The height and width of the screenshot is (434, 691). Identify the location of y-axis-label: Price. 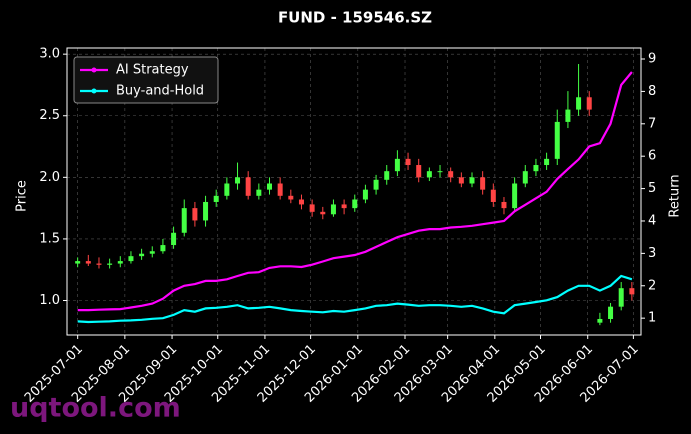
(22, 196).